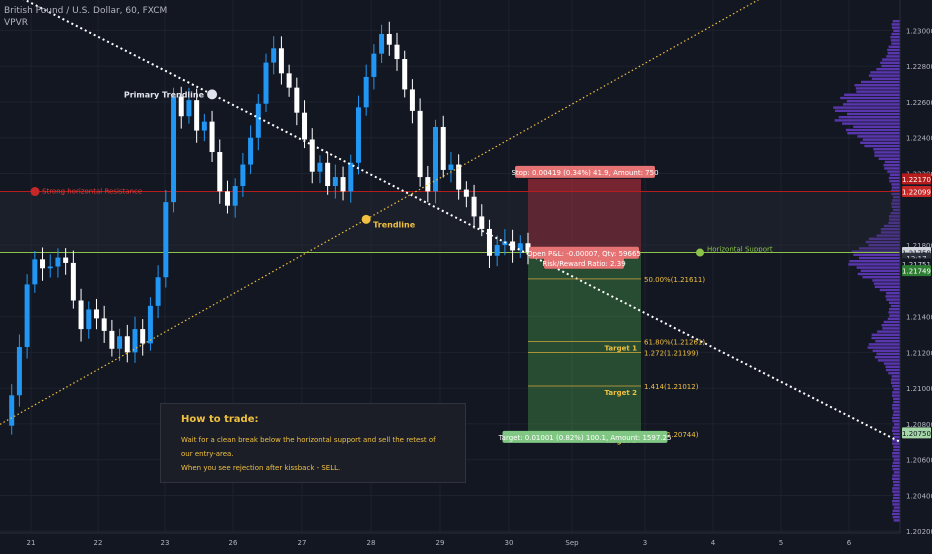 The width and height of the screenshot is (932, 554). Describe the element at coordinates (849, 543) in the screenshot. I see `x-tick-label: 6` at that location.